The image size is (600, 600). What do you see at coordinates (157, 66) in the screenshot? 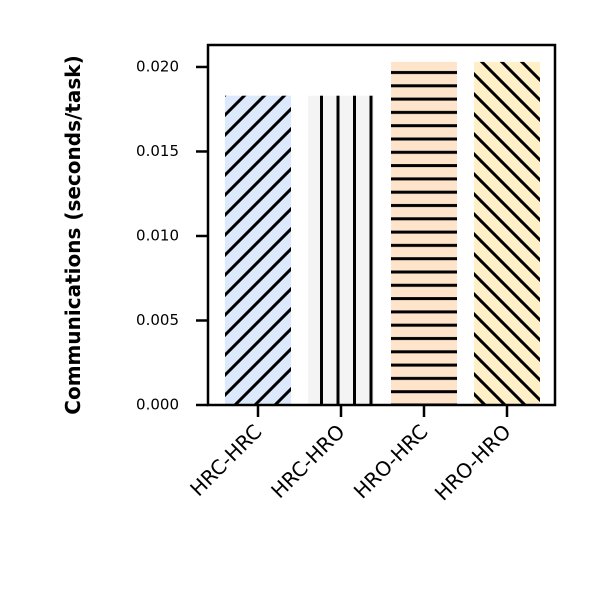
I see `y-tick-label: 0.020` at bounding box center [157, 66].